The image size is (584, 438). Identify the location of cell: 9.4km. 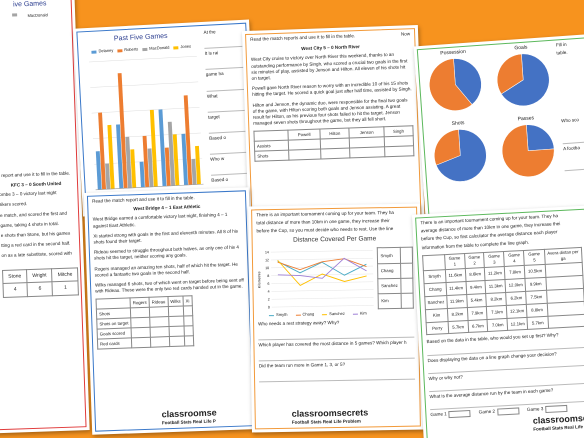
(476, 287).